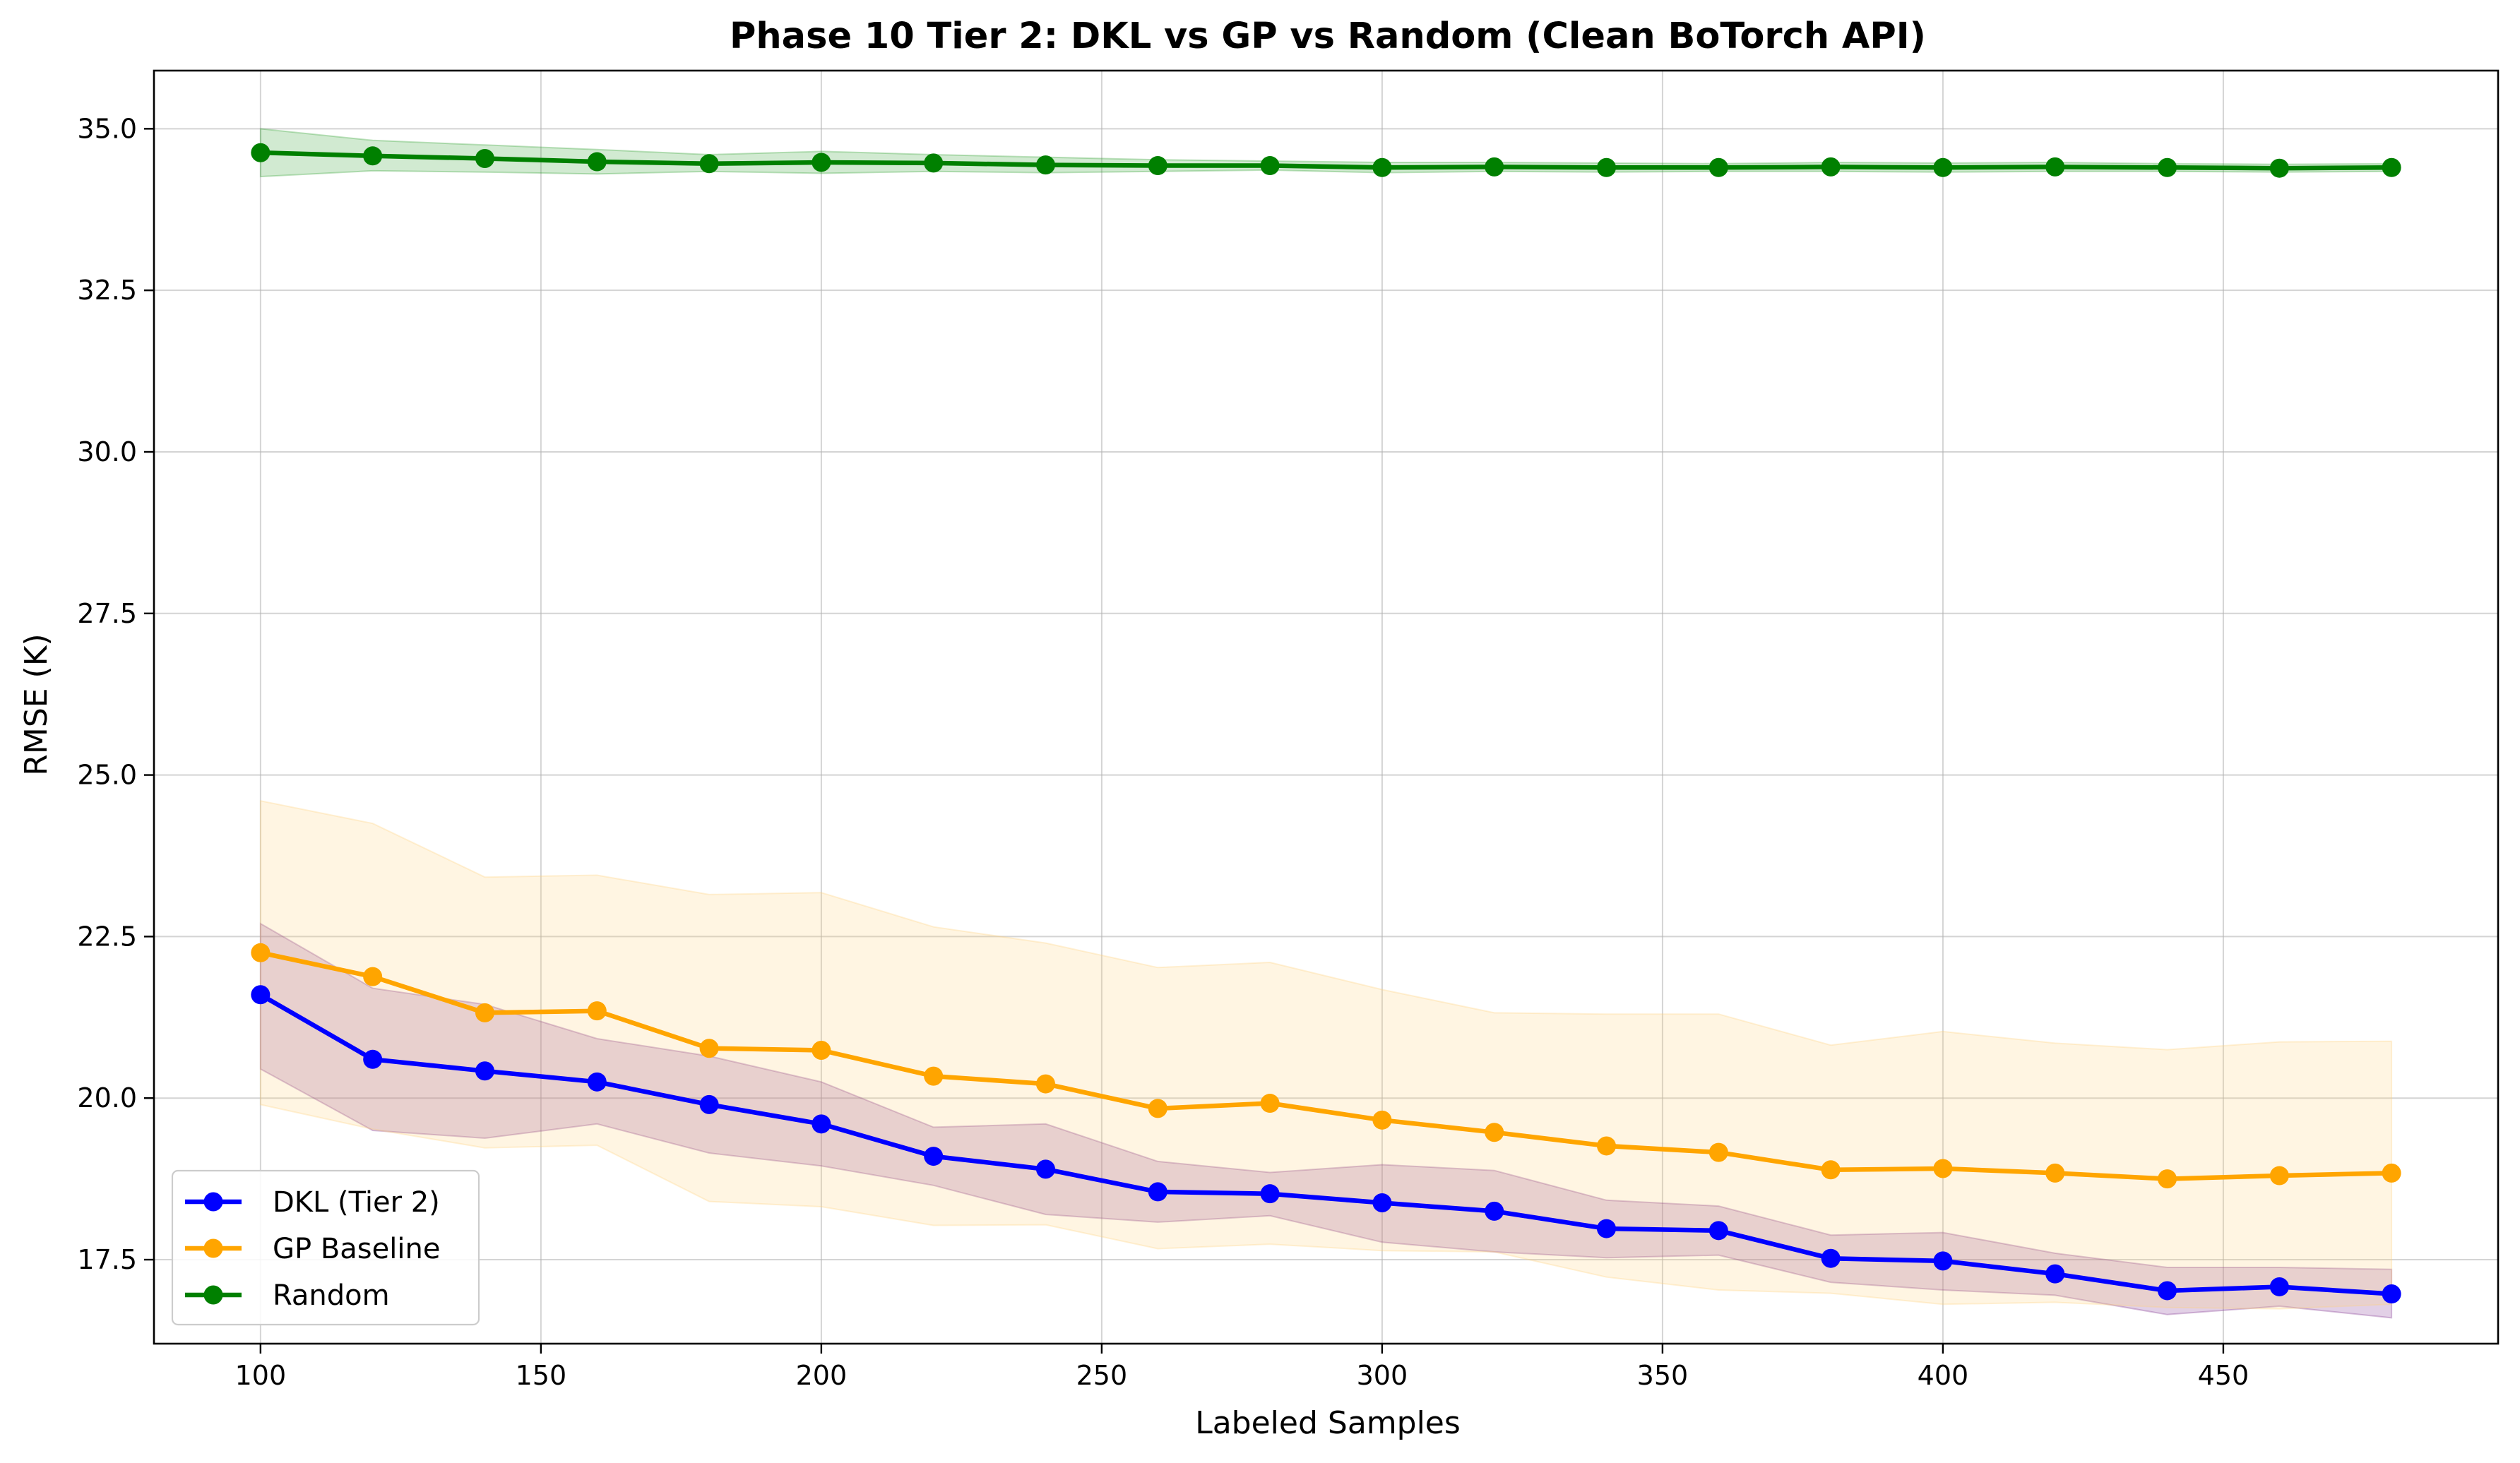 The width and height of the screenshot is (2520, 1463). Describe the element at coordinates (107, 1097) in the screenshot. I see `y-tick-label: 20.0` at that location.